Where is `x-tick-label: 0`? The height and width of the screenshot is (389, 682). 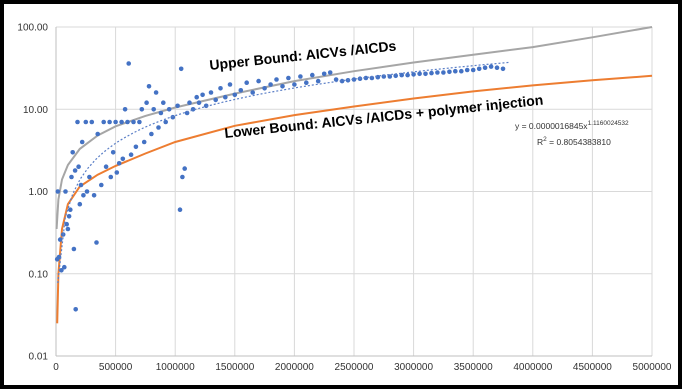
x-tick-label: 0 is located at coordinates (56, 367).